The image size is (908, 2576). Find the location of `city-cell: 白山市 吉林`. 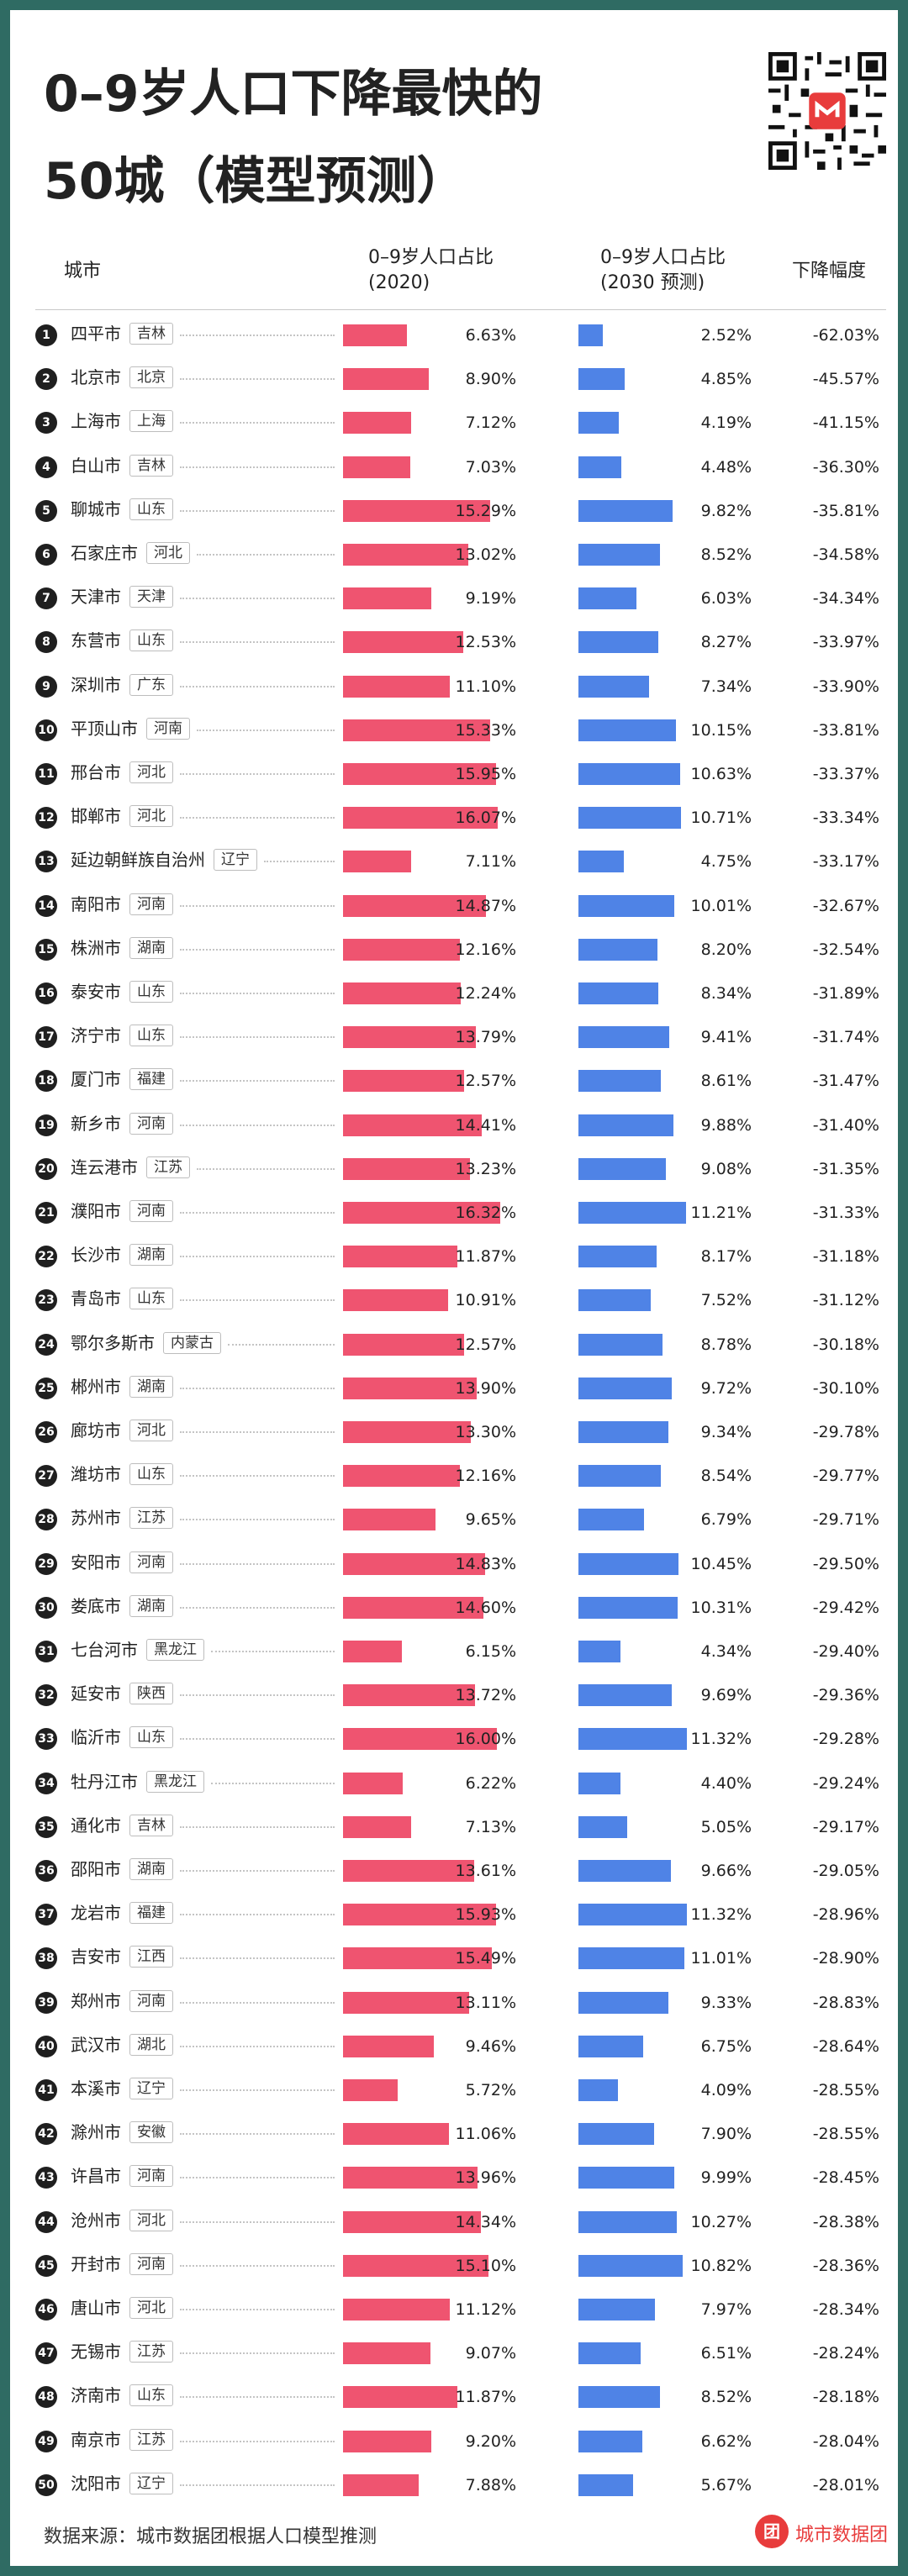

city-cell: 白山市 吉林 is located at coordinates (122, 465).